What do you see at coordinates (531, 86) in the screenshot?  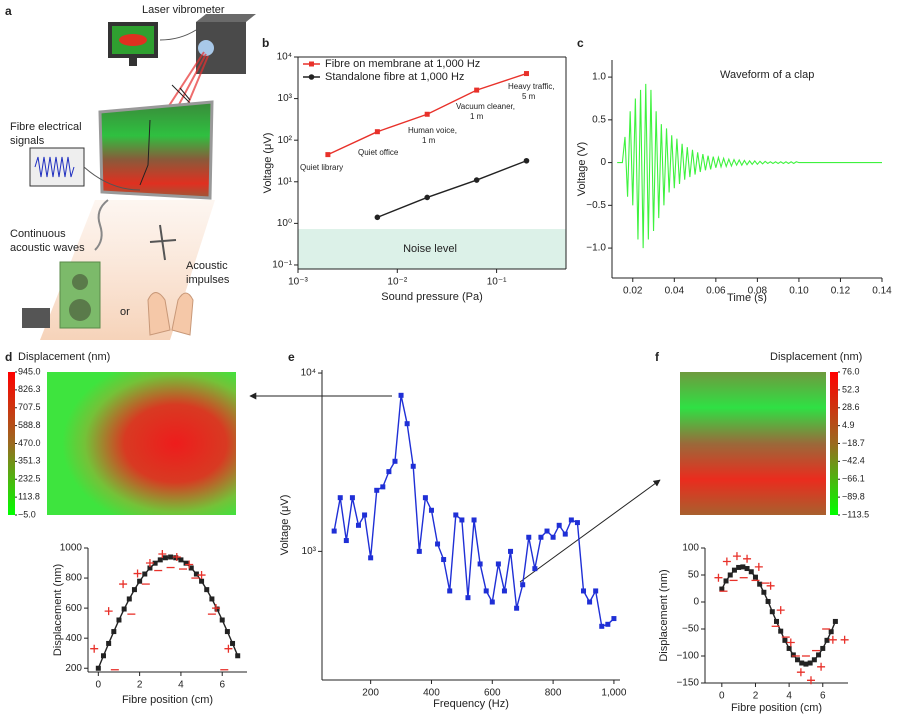 I see `annotation: Heavy traffic,` at bounding box center [531, 86].